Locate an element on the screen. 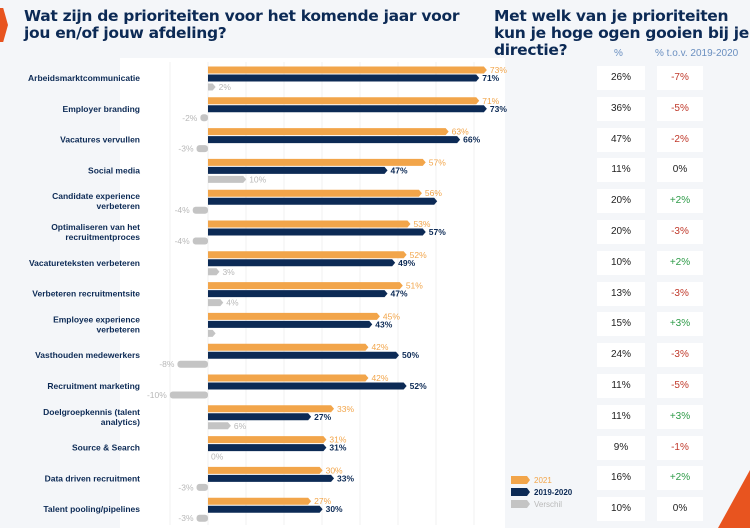 The image size is (750, 528). data-label-Verschil: -3% is located at coordinates (186, 487).